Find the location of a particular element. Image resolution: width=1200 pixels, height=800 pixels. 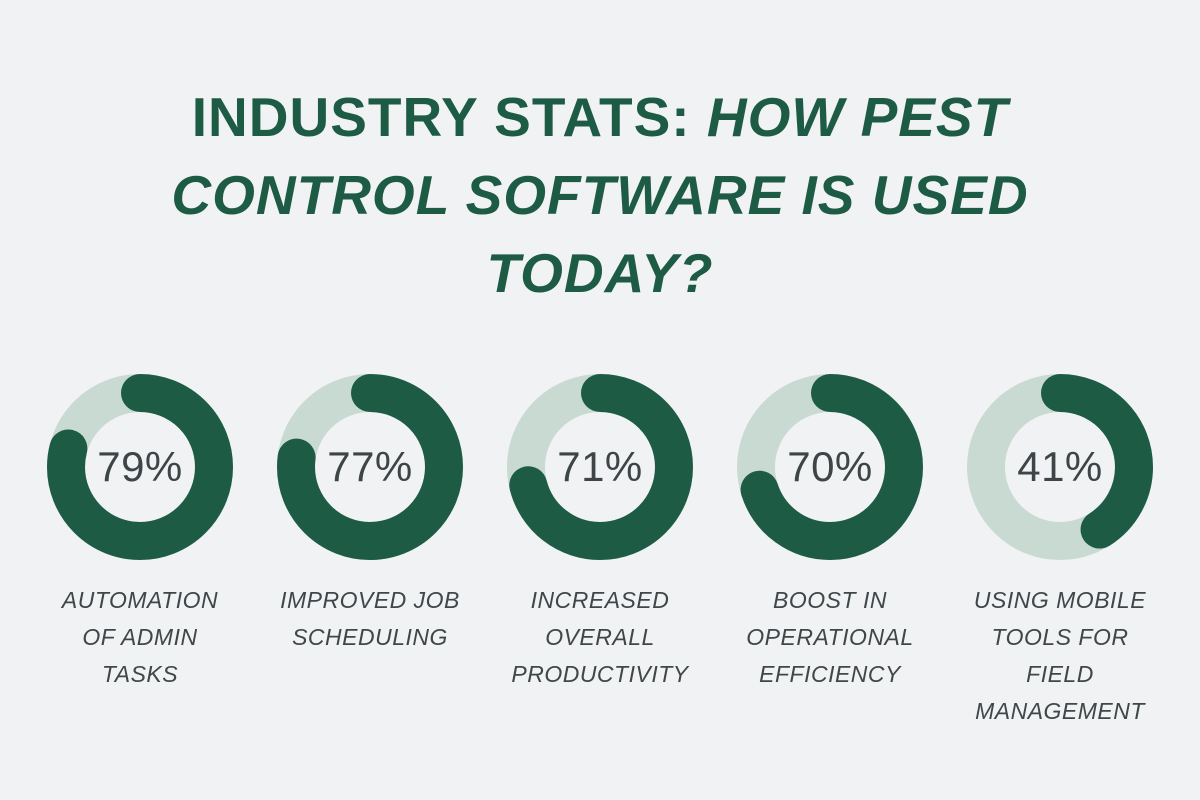

donut-chart: 41% is located at coordinates (1060, 467).